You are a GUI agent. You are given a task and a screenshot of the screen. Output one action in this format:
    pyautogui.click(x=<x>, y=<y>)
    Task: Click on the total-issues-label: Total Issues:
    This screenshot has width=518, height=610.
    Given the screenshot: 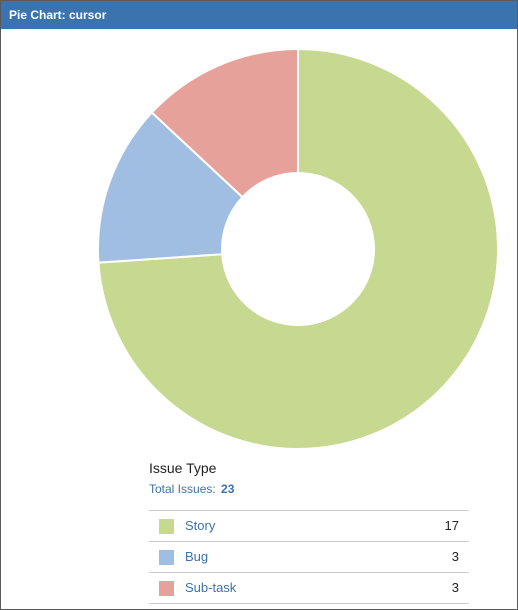 What is the action you would take?
    pyautogui.click(x=182, y=489)
    